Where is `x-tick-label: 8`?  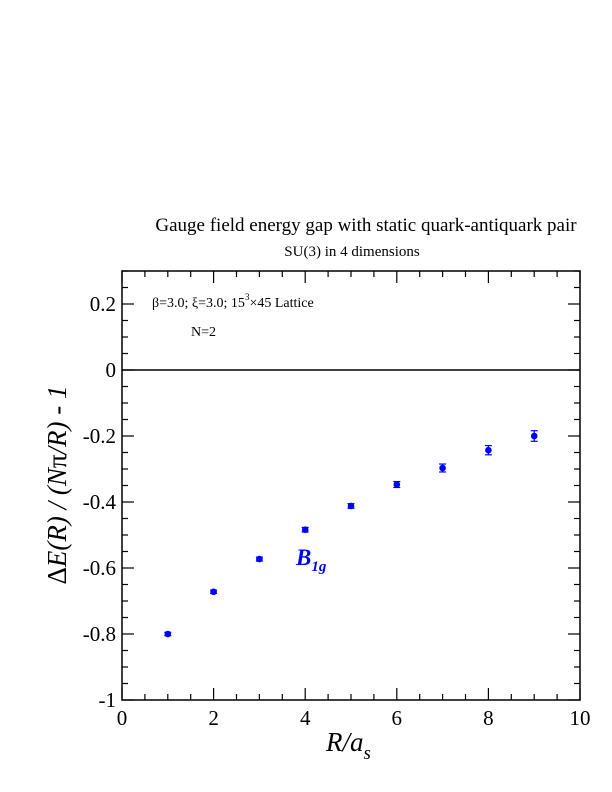 x-tick-label: 8 is located at coordinates (488, 718).